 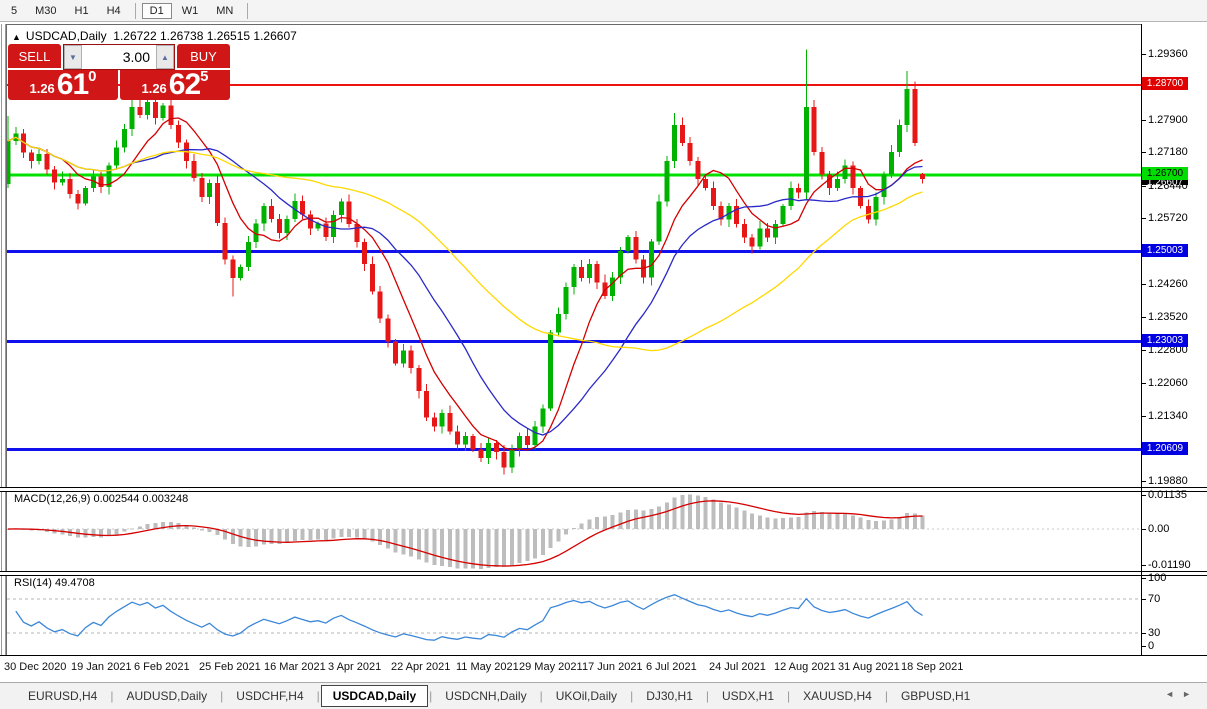 What do you see at coordinates (73, 57) in the screenshot?
I see `volume-decrease-button: ▼` at bounding box center [73, 57].